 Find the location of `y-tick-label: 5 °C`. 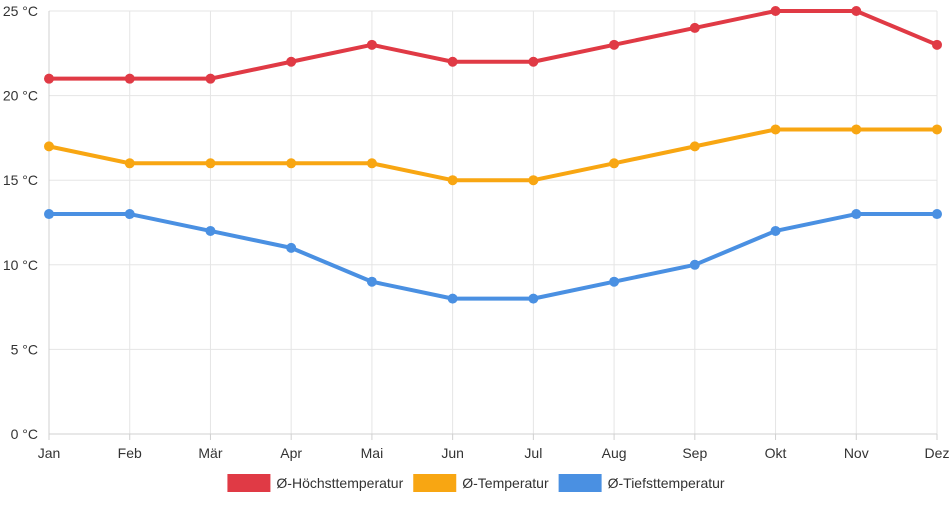

y-tick-label: 5 °C is located at coordinates (24, 349).